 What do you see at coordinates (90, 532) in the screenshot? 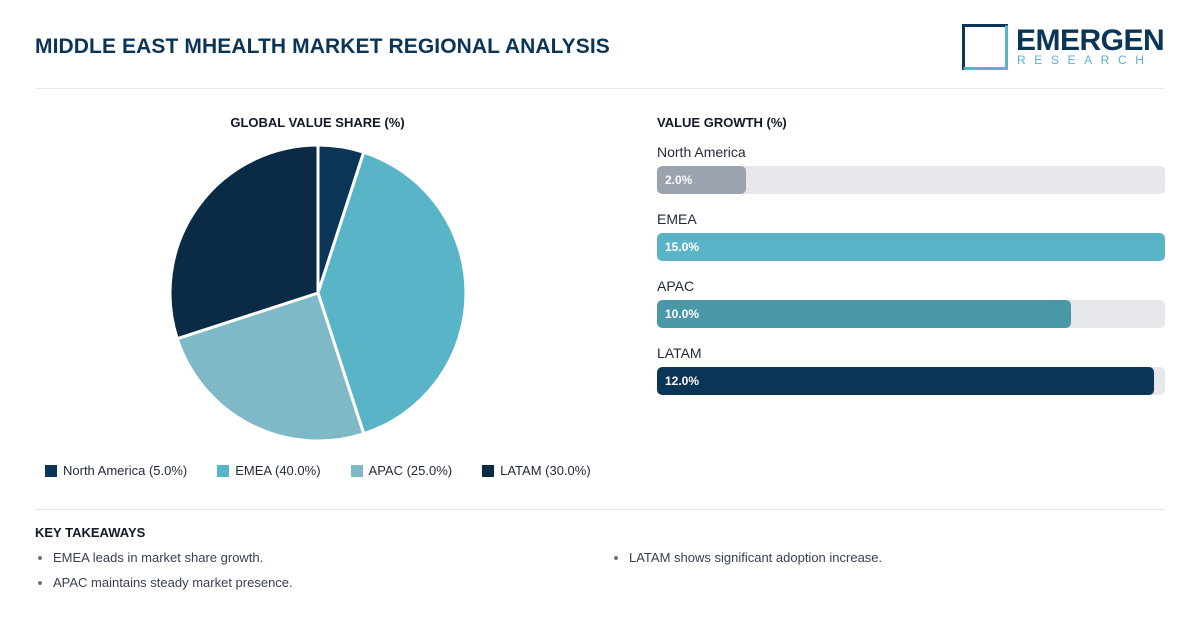
I see `key-takeaways-title: KEY TAKEAWAYS` at bounding box center [90, 532].